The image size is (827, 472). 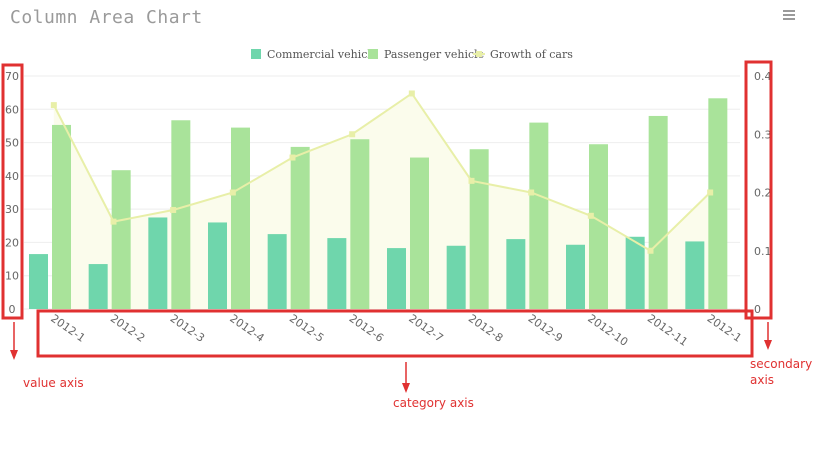 I want to click on legend-label: Commercial vehicle, so click(x=322, y=54).